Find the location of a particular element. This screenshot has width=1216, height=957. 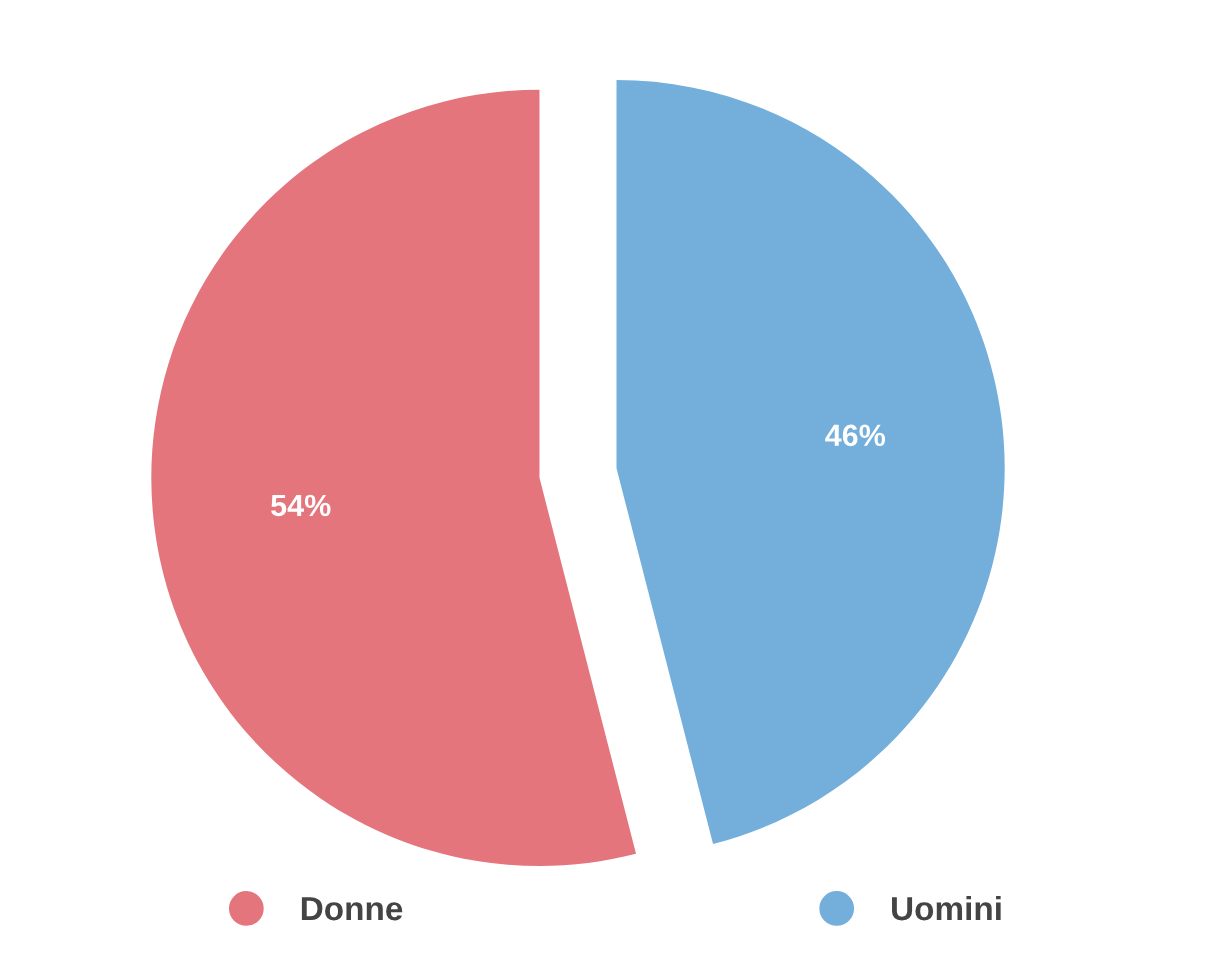

legend-label: Uomini is located at coordinates (946, 908).